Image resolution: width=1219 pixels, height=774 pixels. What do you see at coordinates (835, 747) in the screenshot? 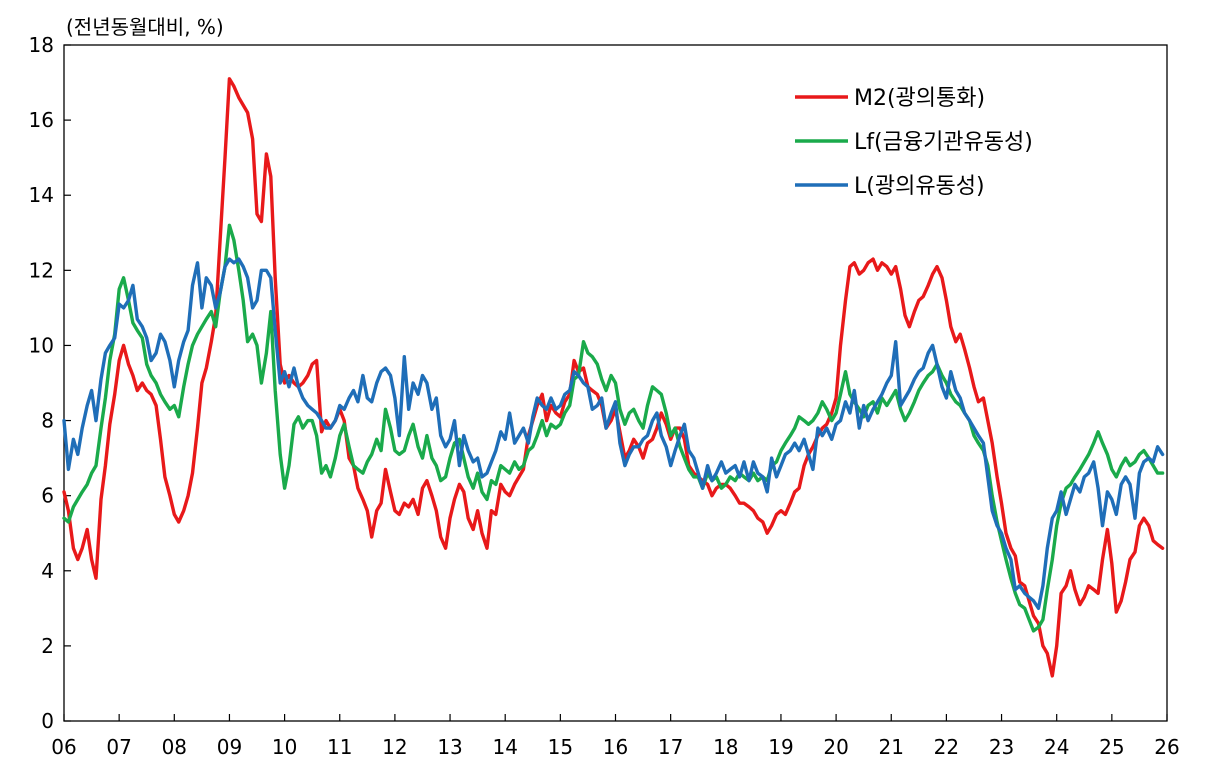
I see `x-tick-label: 20` at bounding box center [835, 747].